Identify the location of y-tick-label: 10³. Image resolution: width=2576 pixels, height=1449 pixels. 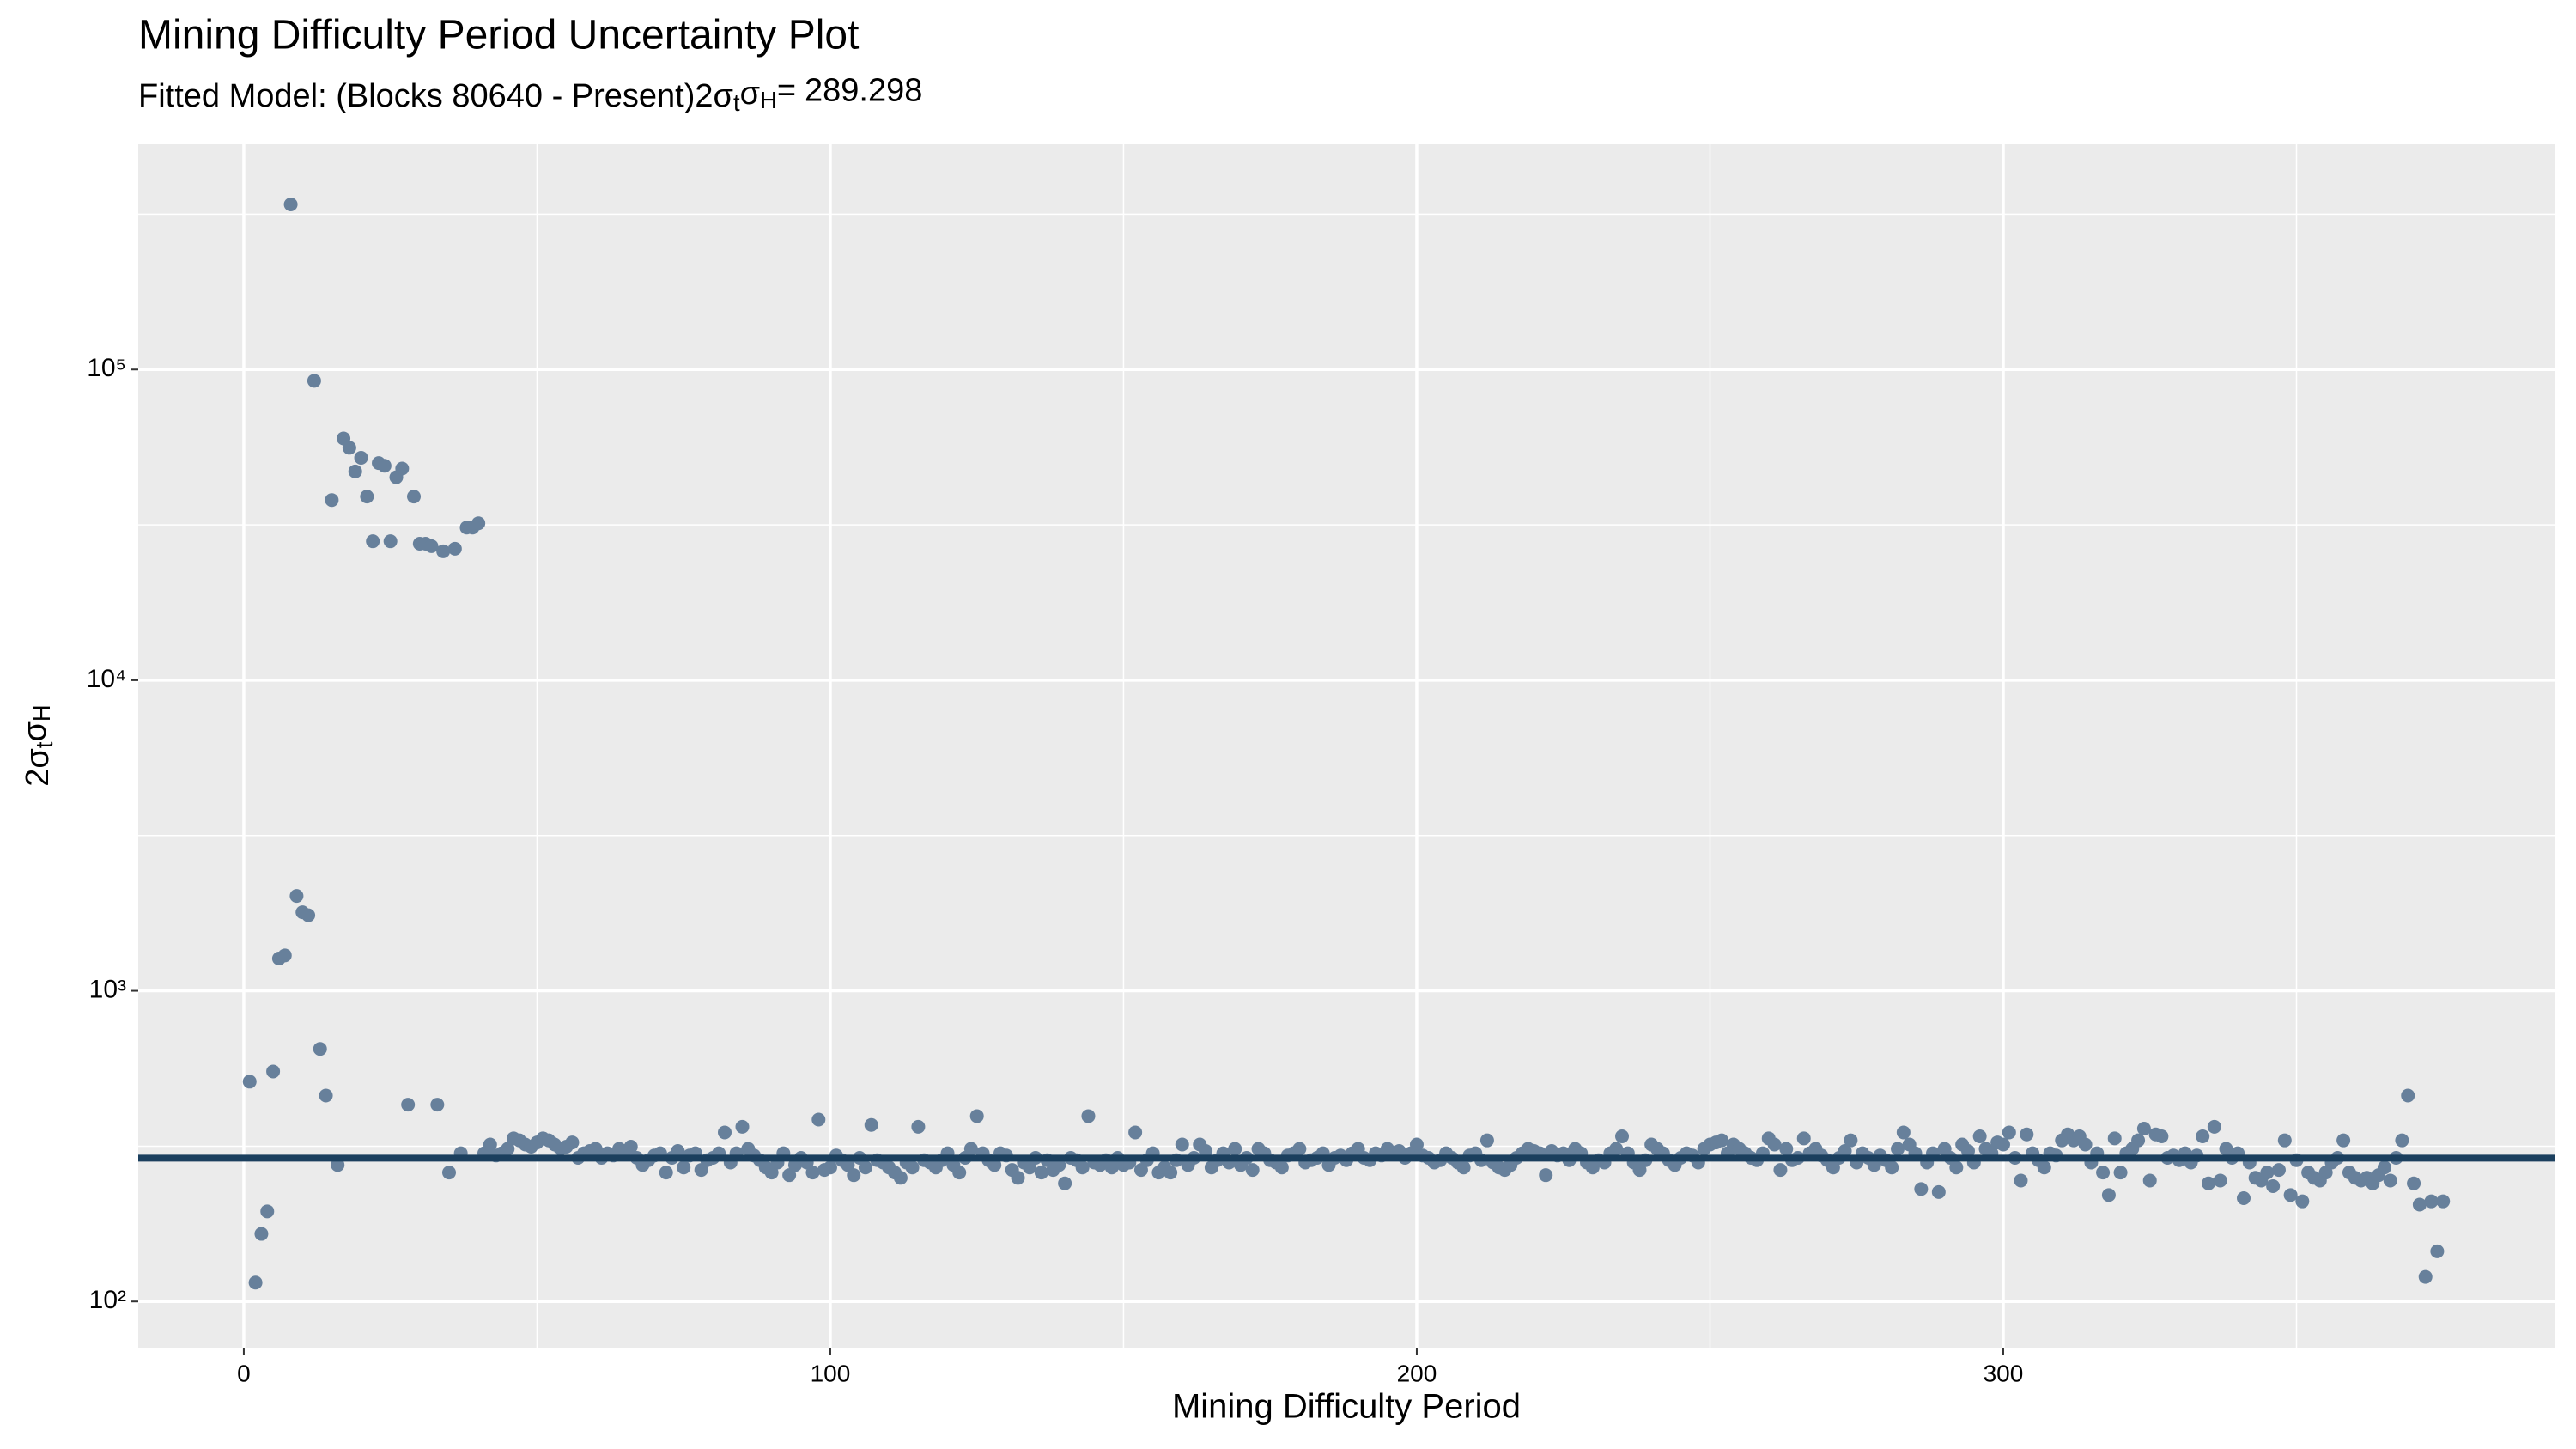
(107, 989).